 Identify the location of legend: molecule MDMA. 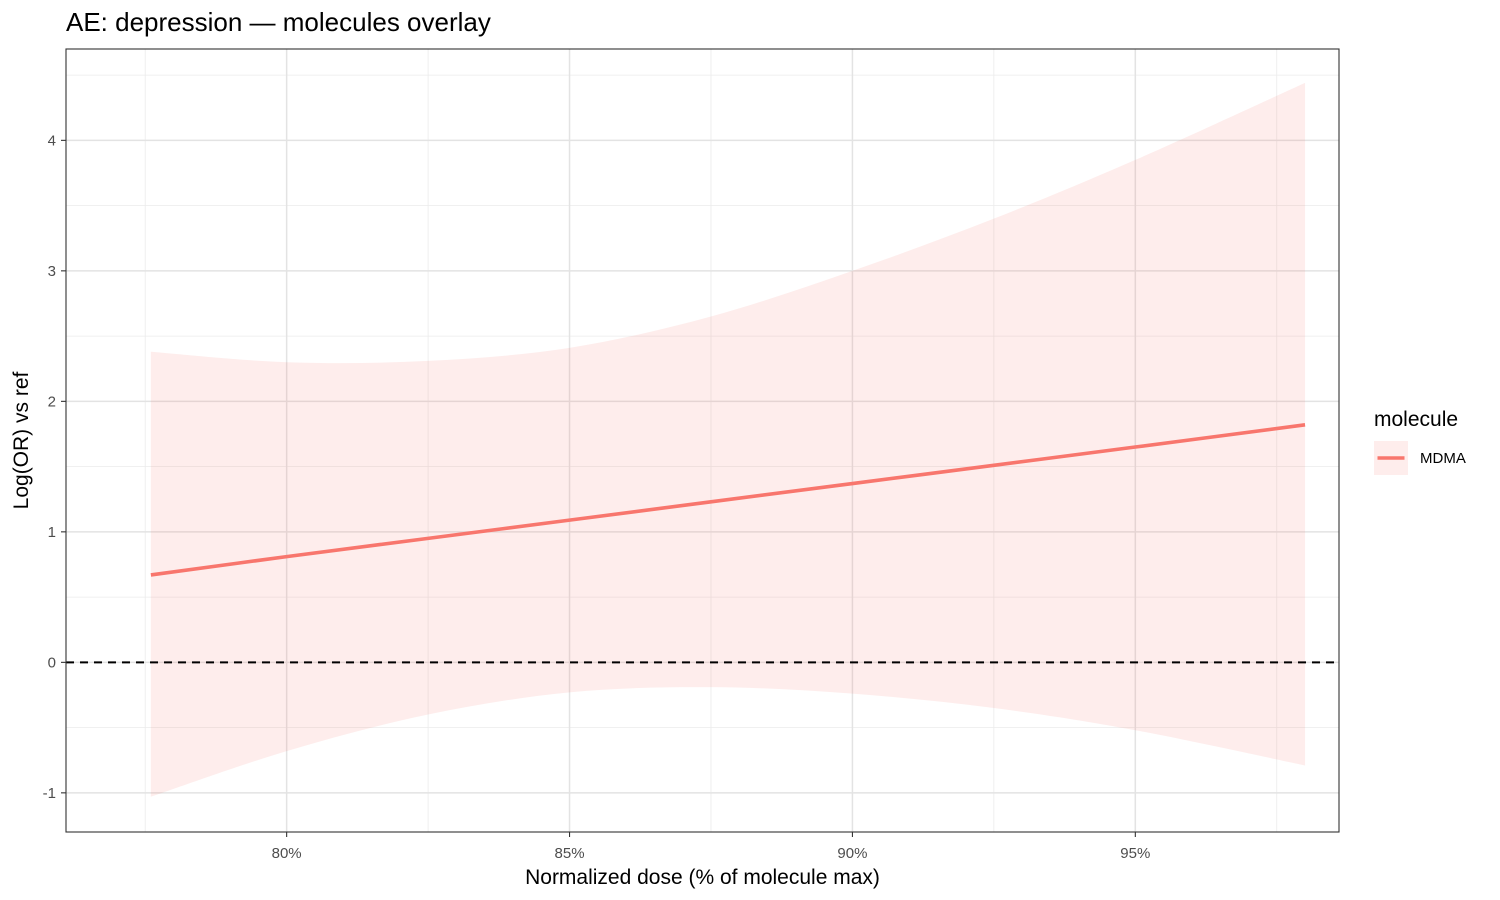
(1420, 441).